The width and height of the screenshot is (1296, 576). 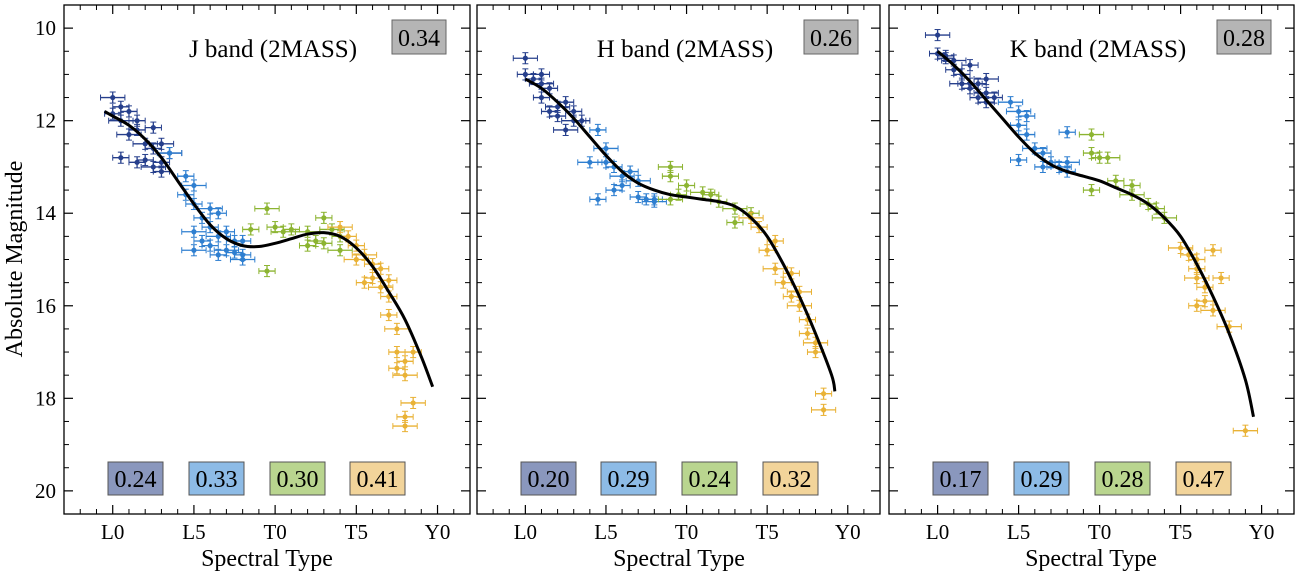 I want to click on data-points, so click(x=263, y=262).